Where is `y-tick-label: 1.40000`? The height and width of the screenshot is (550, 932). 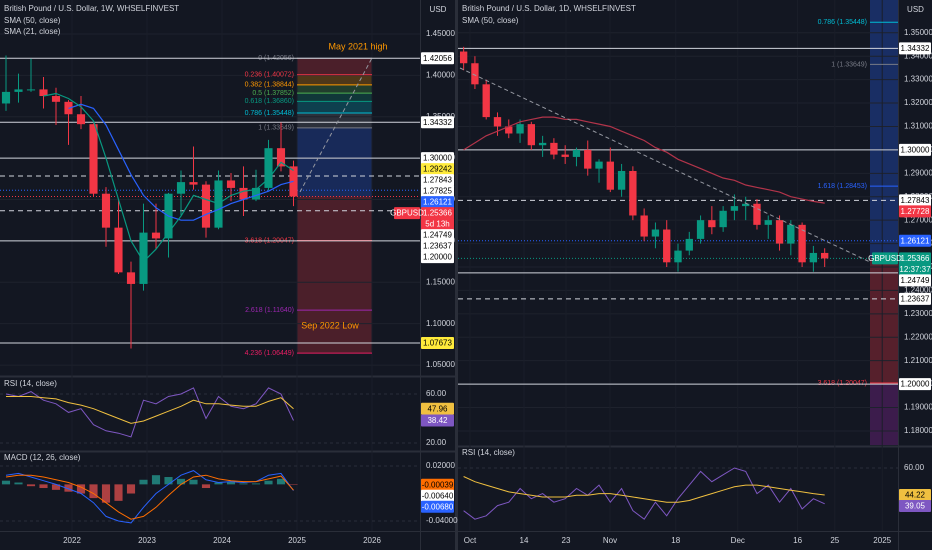
y-tick-label: 1.40000 is located at coordinates (440, 74).